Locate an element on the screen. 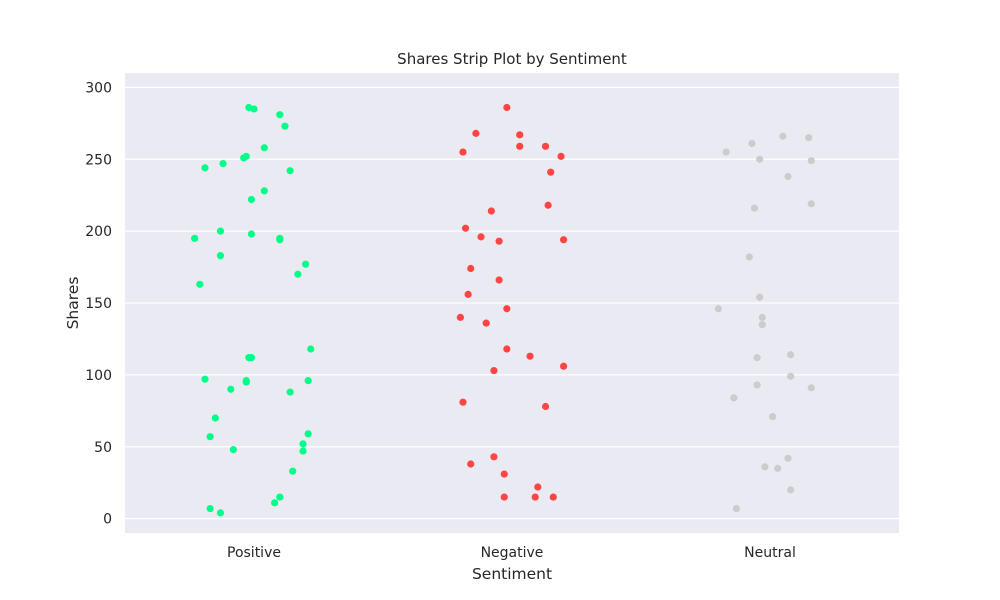 Image resolution: width=1000 pixels, height=600 pixels. series-neutral is located at coordinates (764, 322).